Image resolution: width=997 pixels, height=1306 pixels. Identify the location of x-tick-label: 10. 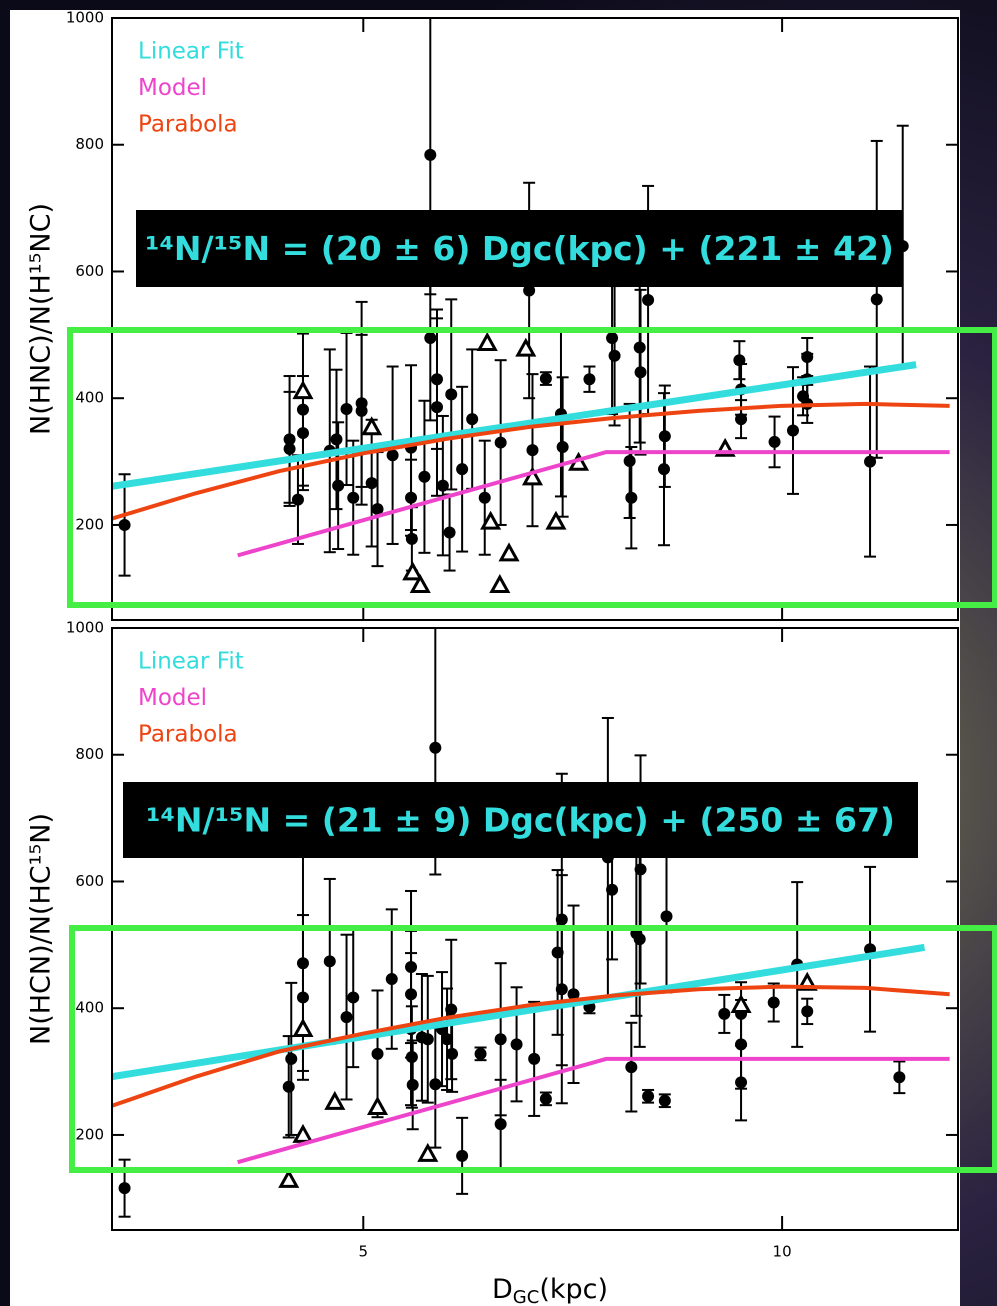
(782, 1252).